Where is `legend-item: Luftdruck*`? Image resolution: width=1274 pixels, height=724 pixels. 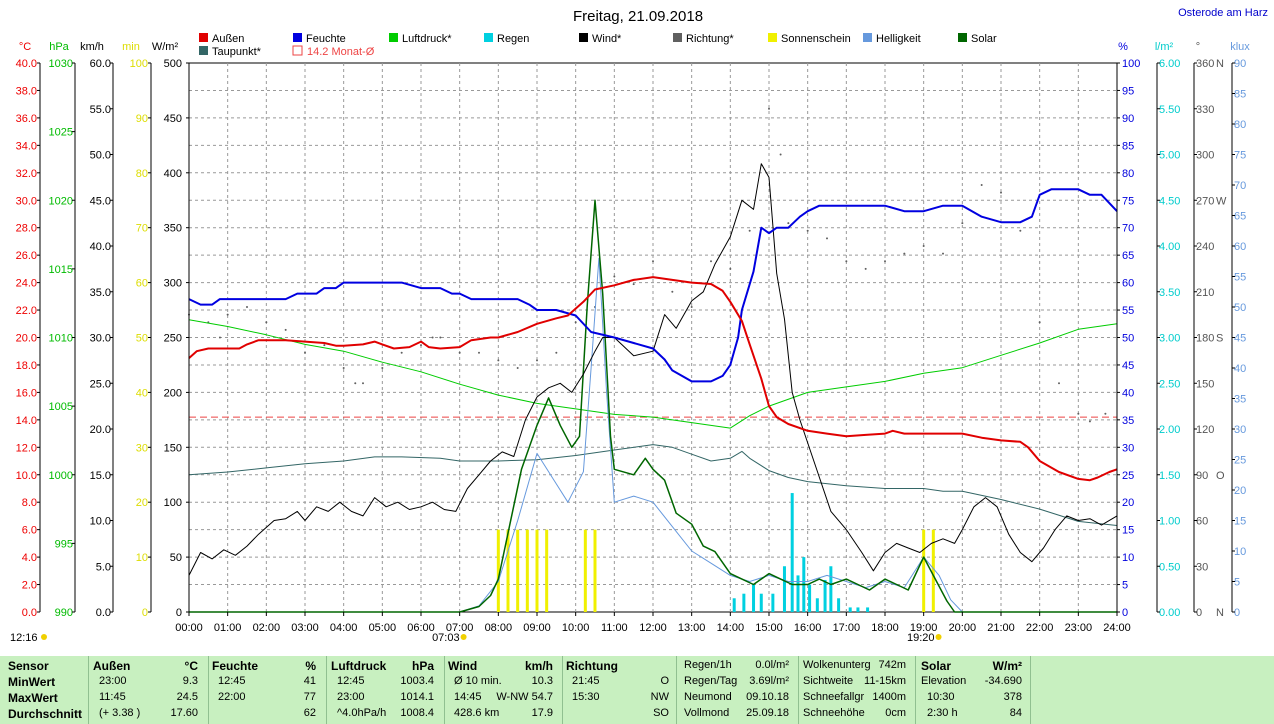 legend-item: Luftdruck* is located at coordinates (427, 39).